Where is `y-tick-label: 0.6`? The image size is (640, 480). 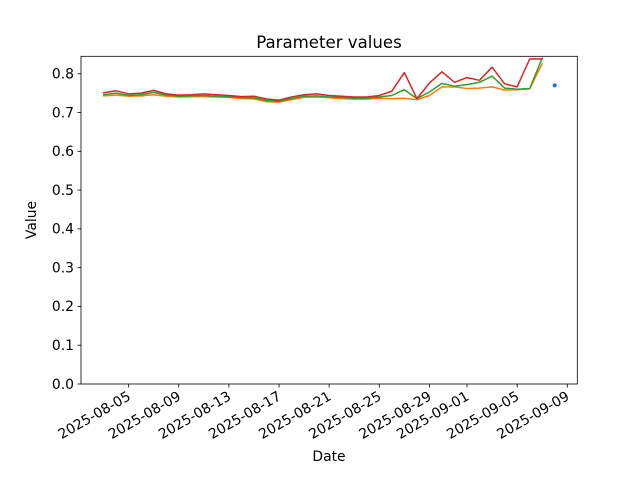
y-tick-label: 0.6 is located at coordinates (63, 152).